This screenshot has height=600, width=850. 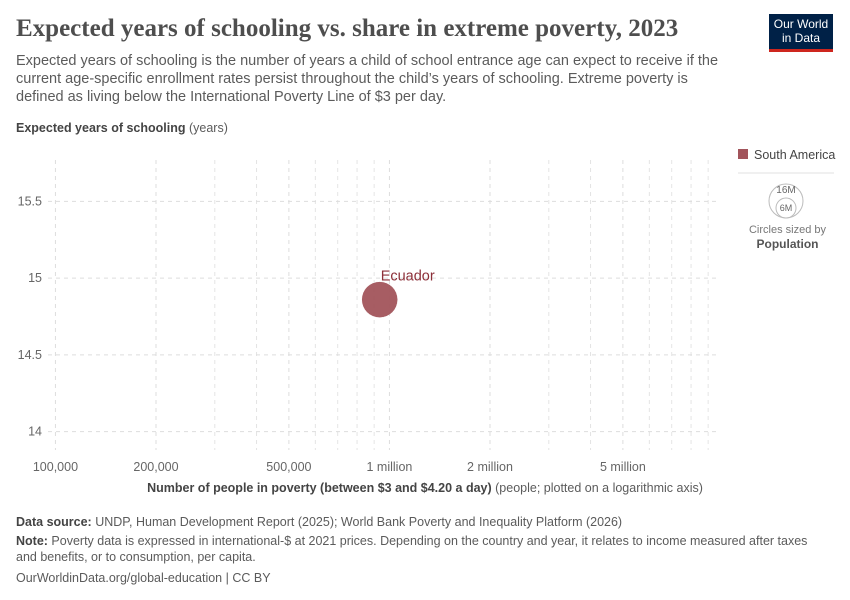 What do you see at coordinates (801, 38) in the screenshot?
I see `logo-line2: in Data` at bounding box center [801, 38].